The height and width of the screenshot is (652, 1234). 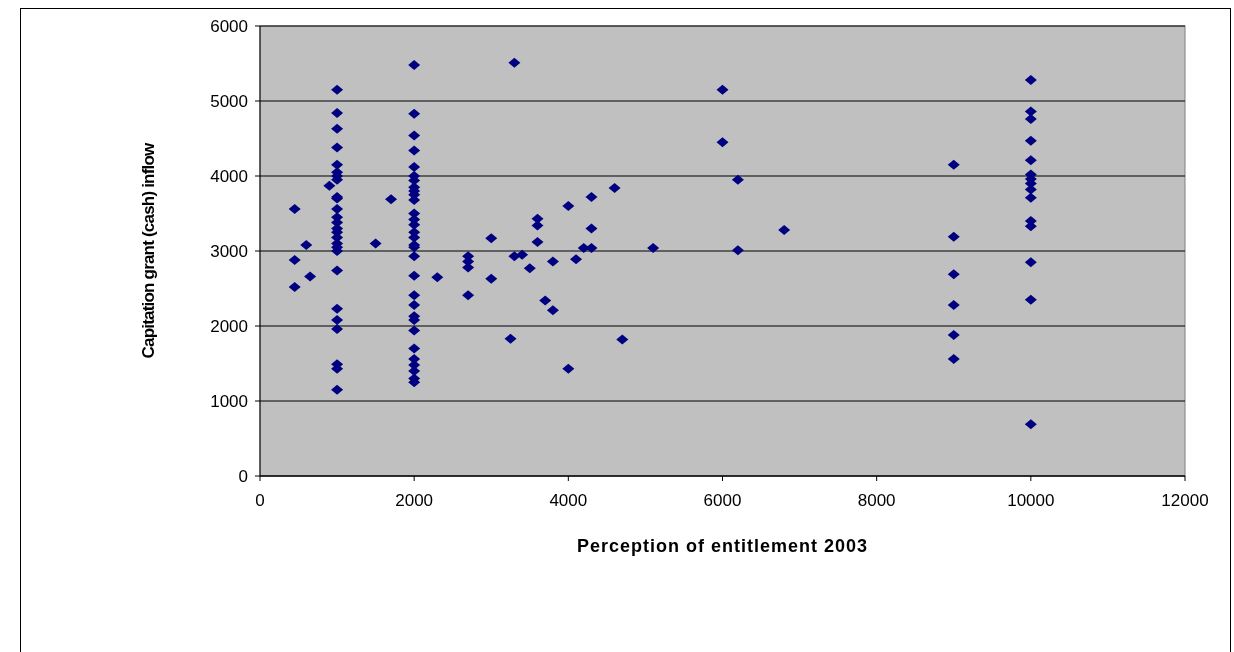 What do you see at coordinates (229, 101) in the screenshot?
I see `y-tick-label: 5000` at bounding box center [229, 101].